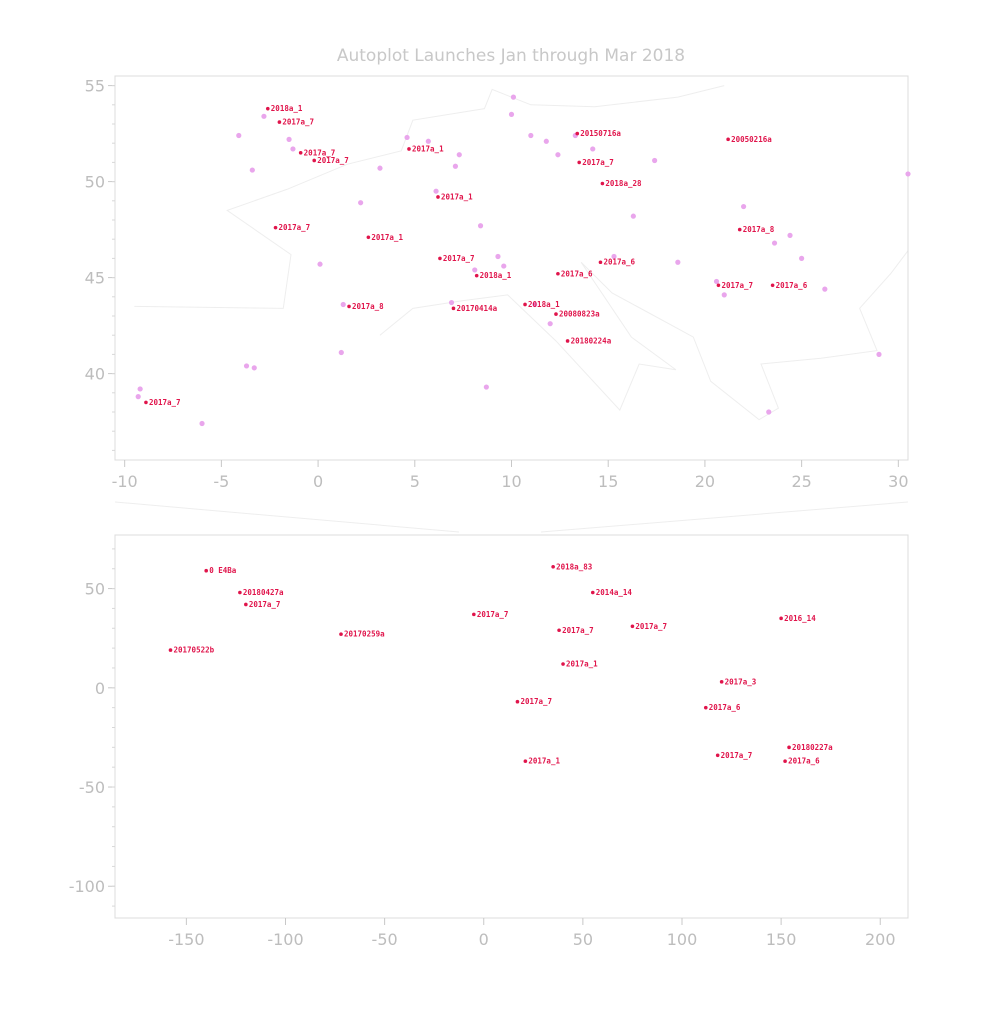 This screenshot has height=1014, width=1003. What do you see at coordinates (705, 481) in the screenshot?
I see `europe-x-tick-label: 20` at bounding box center [705, 481].